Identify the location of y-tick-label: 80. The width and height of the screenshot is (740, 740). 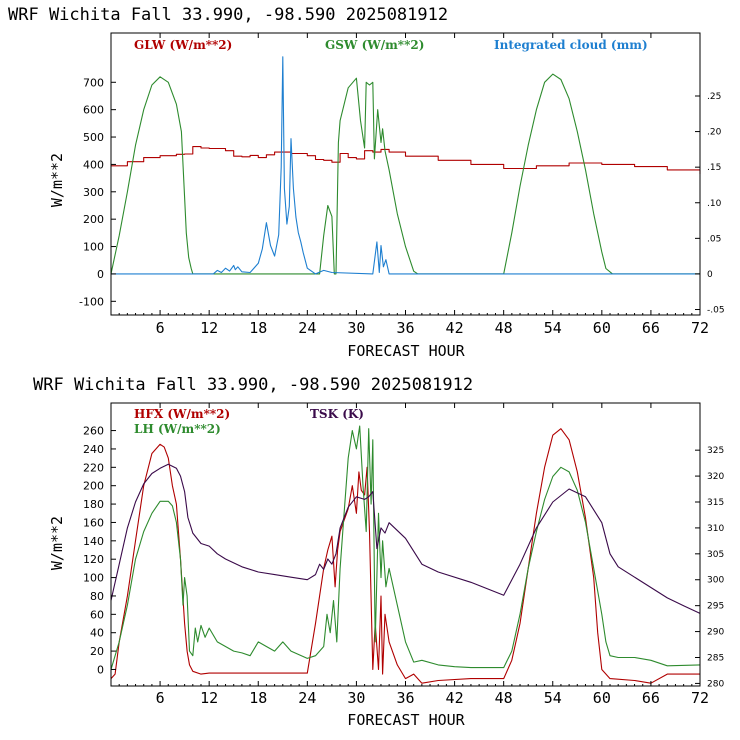
(97, 596).